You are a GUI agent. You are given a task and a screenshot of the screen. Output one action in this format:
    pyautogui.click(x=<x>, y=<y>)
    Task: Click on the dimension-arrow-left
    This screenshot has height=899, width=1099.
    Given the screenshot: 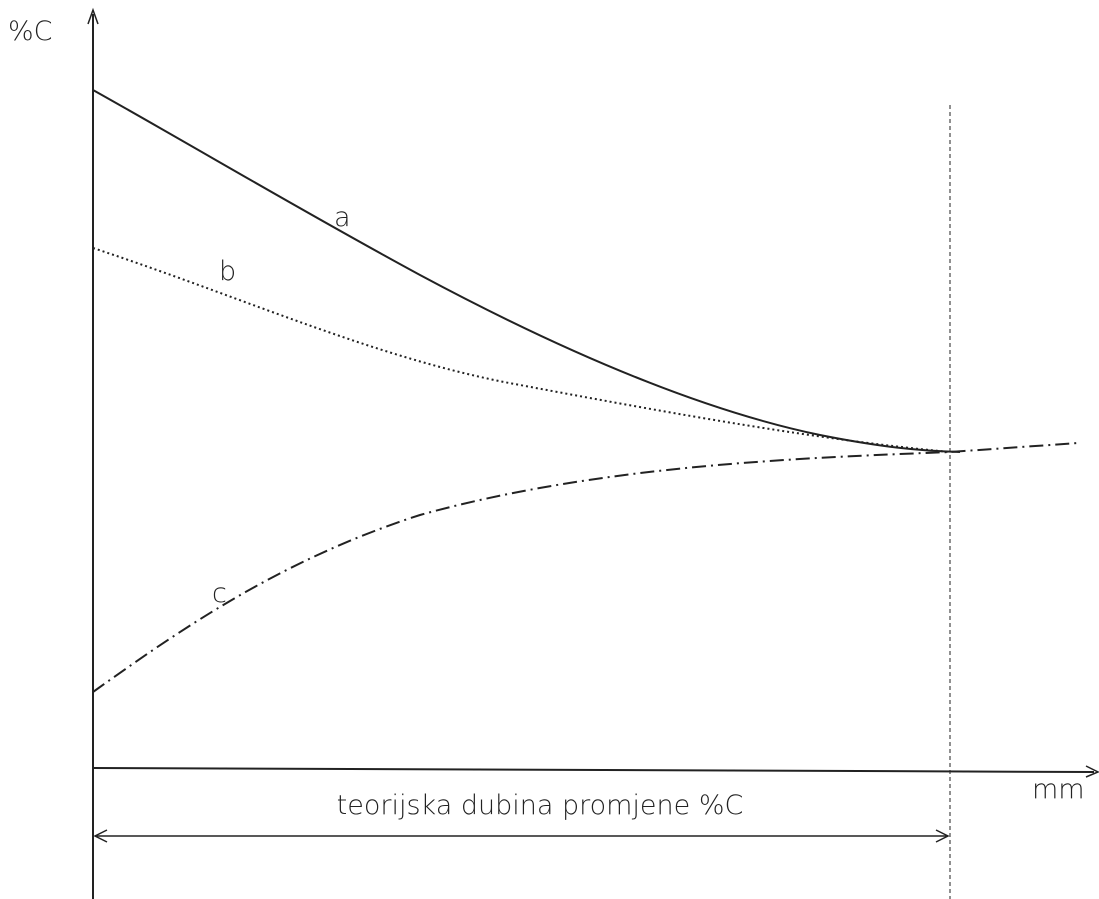 What is the action you would take?
    pyautogui.click(x=100, y=836)
    